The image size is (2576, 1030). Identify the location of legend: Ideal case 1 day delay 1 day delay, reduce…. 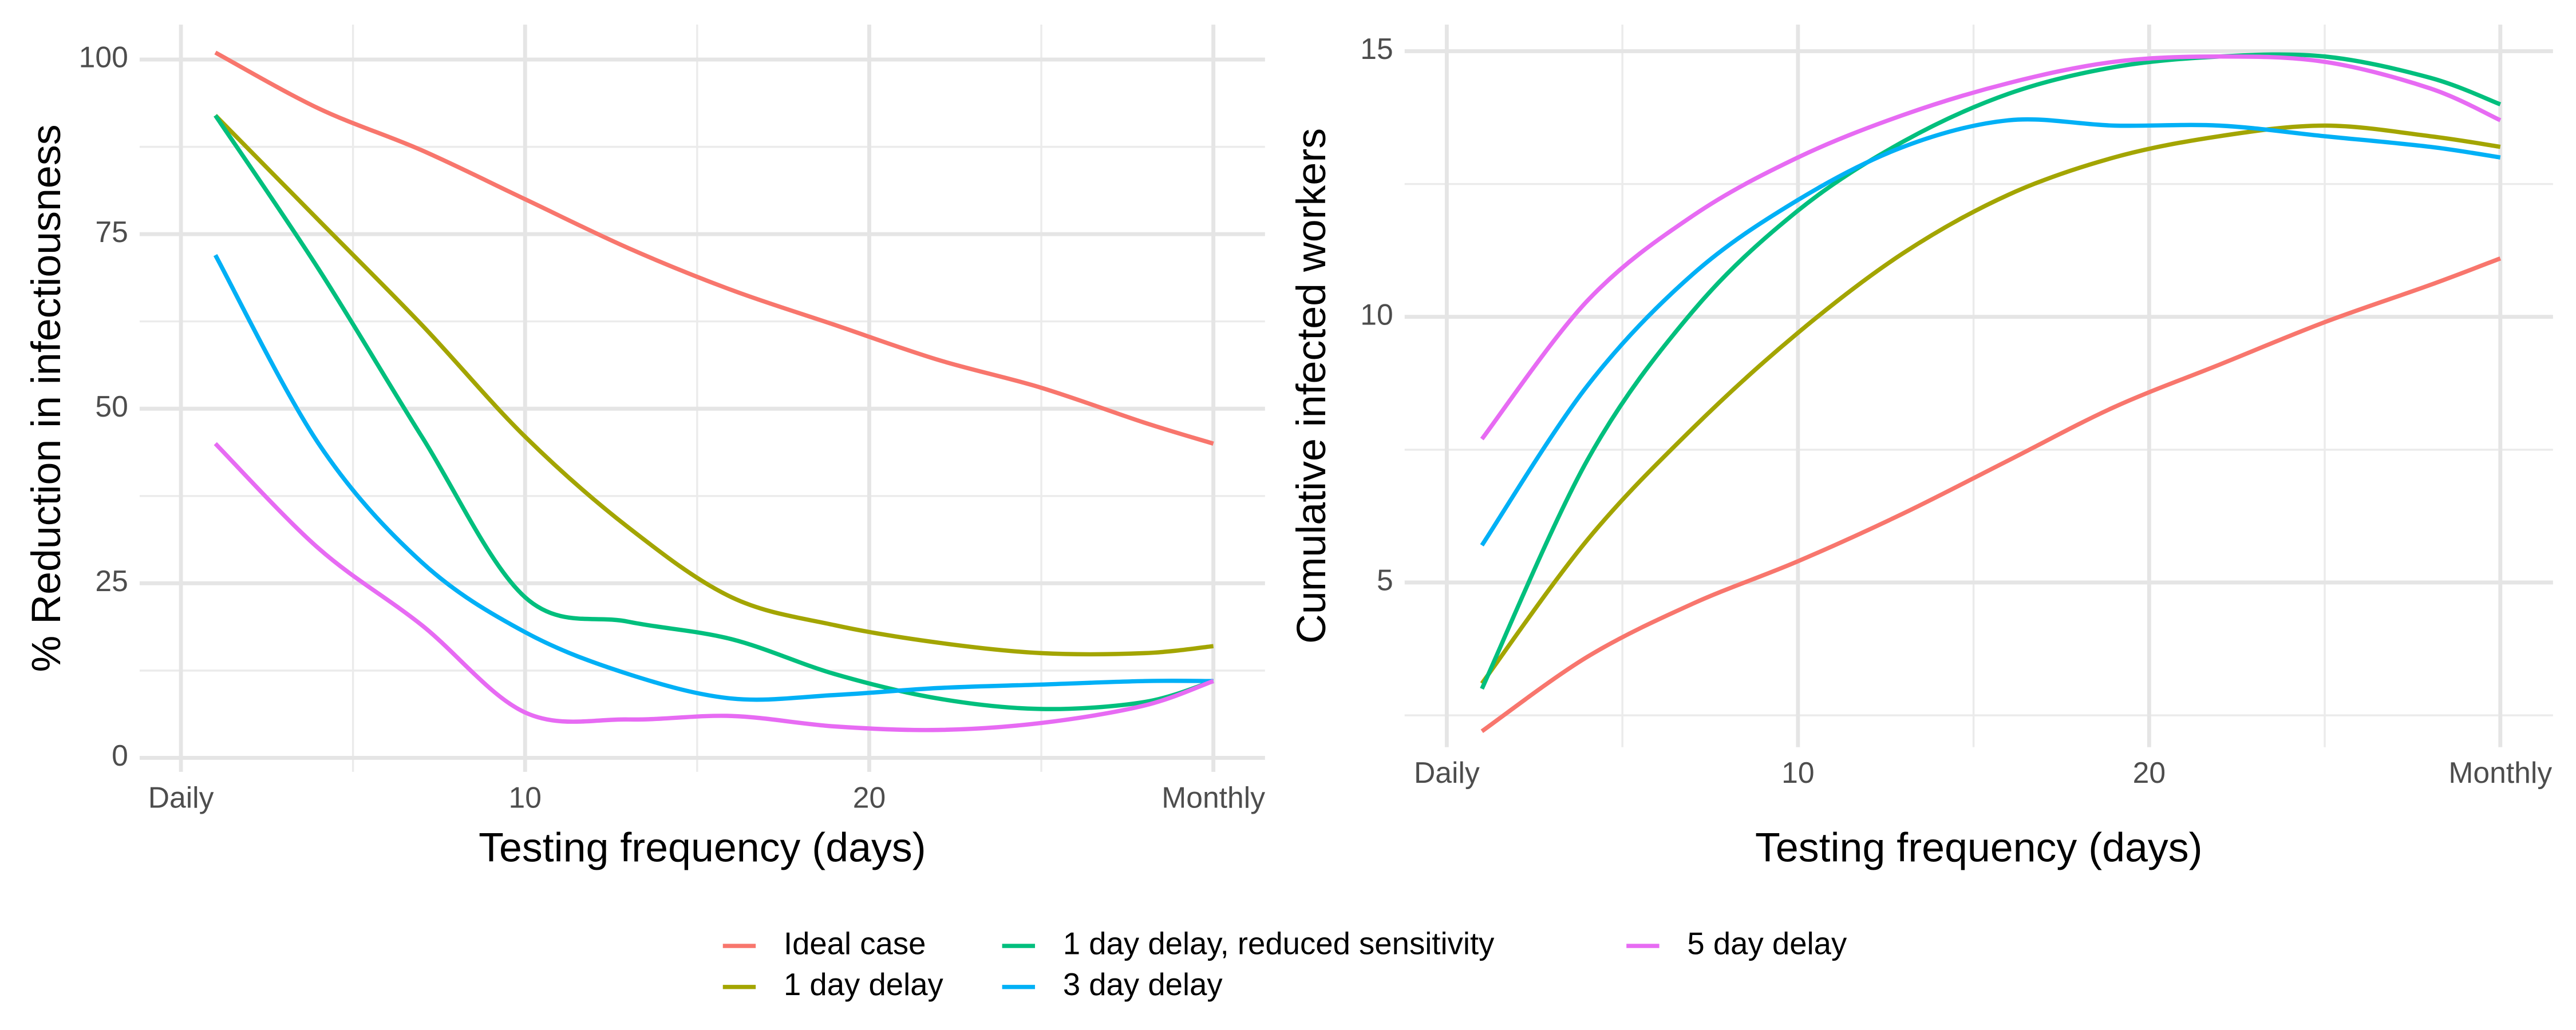
(1284, 964).